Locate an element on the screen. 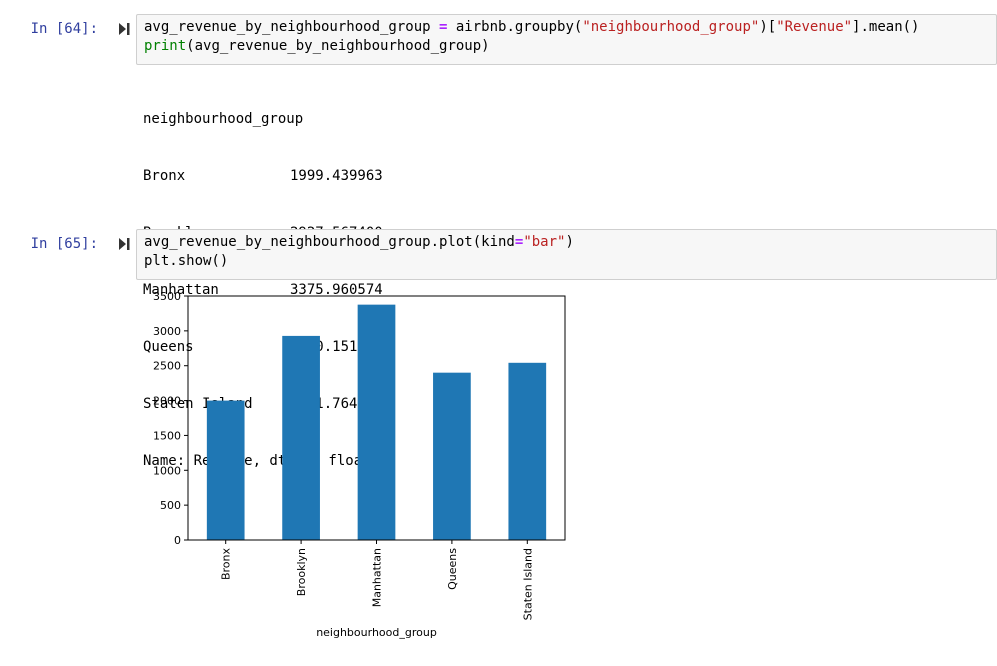 The image size is (997, 666). code-builtin: print is located at coordinates (165, 46).